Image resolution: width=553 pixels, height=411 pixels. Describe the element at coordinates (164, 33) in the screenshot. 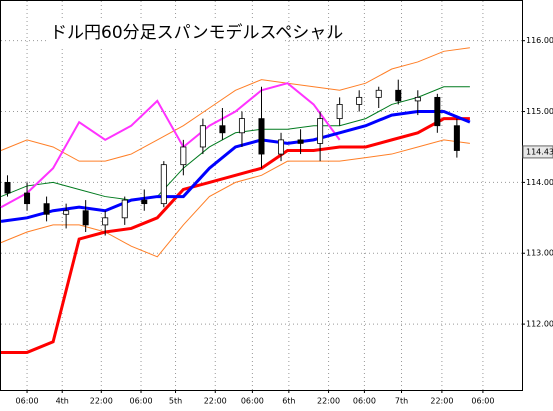

I see `title-background` at that location.